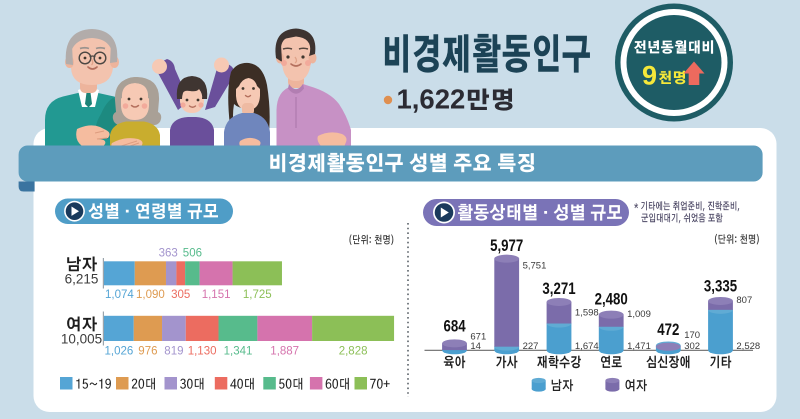 The height and width of the screenshot is (419, 800). What do you see at coordinates (721, 286) in the screenshot?
I see `svg-text: 3,335` at bounding box center [721, 286].